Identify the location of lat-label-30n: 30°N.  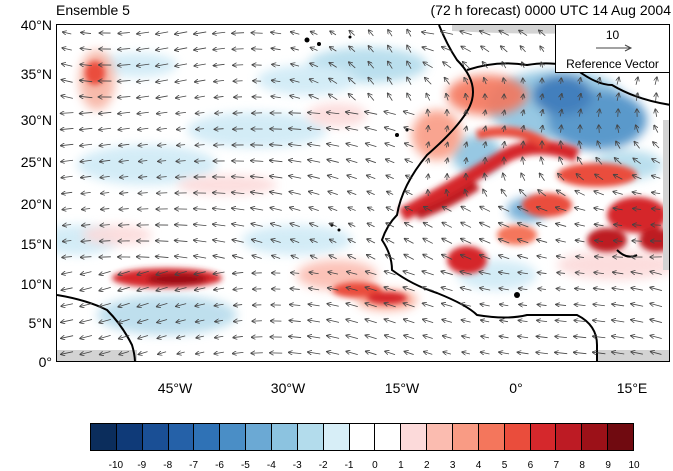
(36, 120).